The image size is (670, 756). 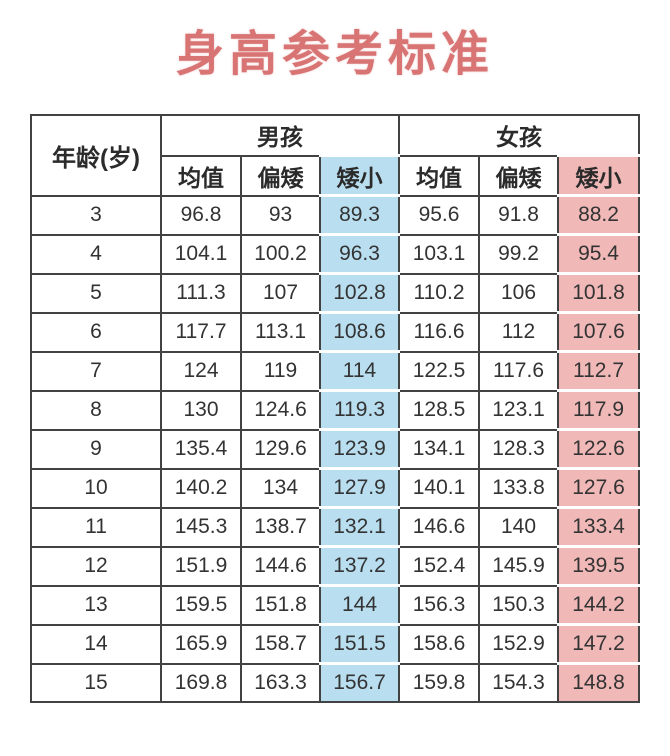 I want to click on table-row: 3 96.8 93 89.3 95.6 91.8 88.2, so click(x=335, y=215).